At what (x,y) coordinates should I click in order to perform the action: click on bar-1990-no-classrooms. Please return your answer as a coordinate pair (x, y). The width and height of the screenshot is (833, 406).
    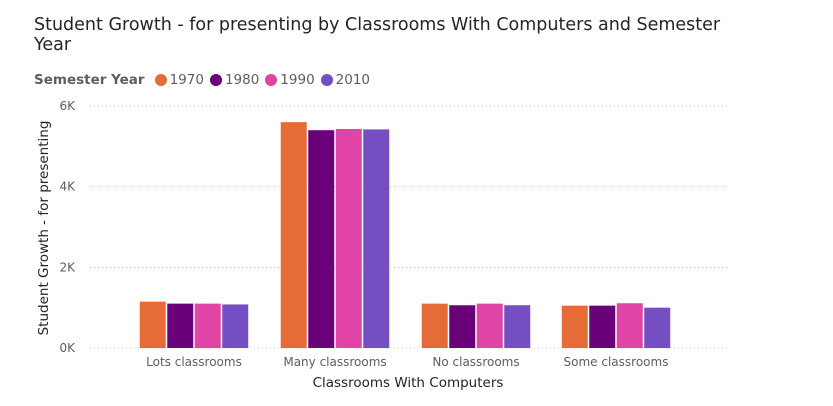
    Looking at the image, I should click on (489, 325).